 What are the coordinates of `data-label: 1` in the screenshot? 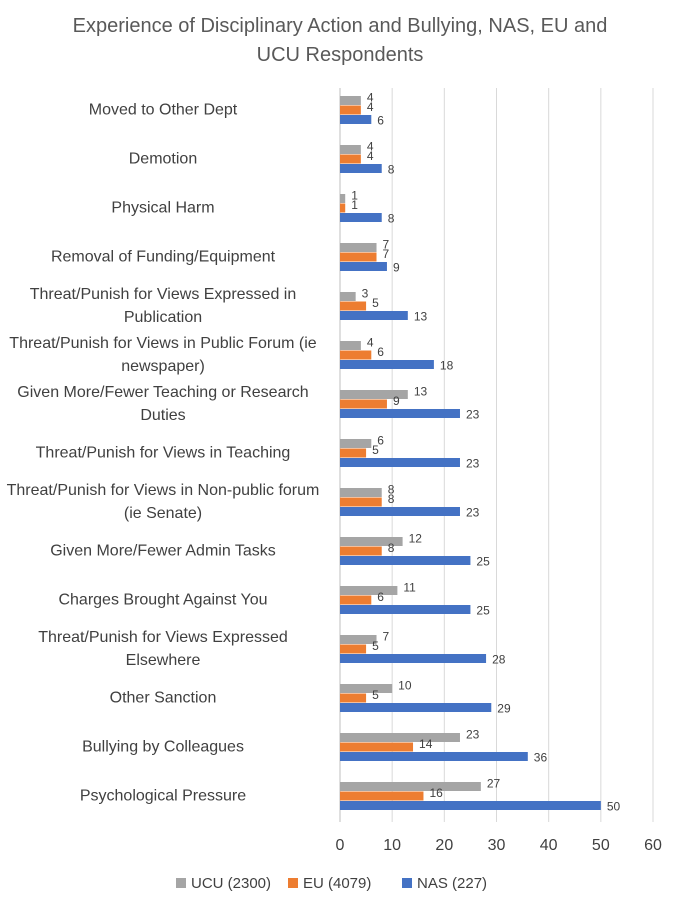 It's located at (354, 205).